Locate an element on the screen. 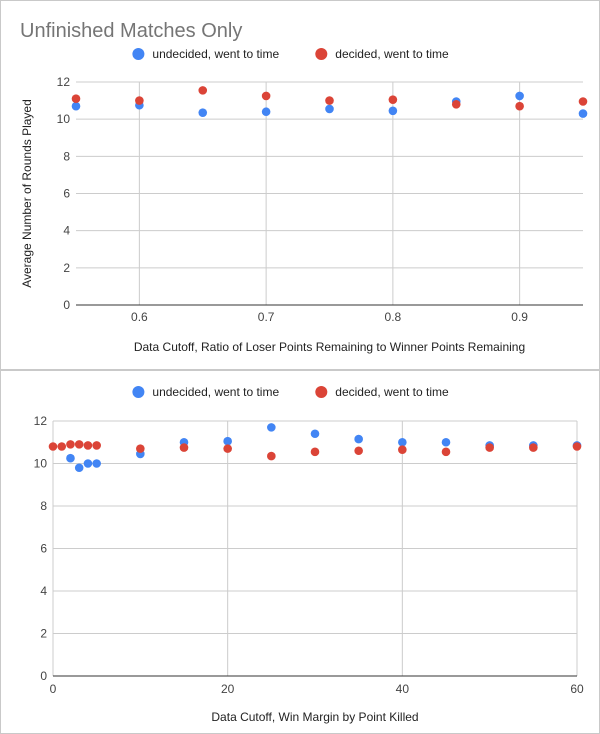 This screenshot has height=734, width=600. chart-title: Unfinished Matches Only is located at coordinates (131, 31).